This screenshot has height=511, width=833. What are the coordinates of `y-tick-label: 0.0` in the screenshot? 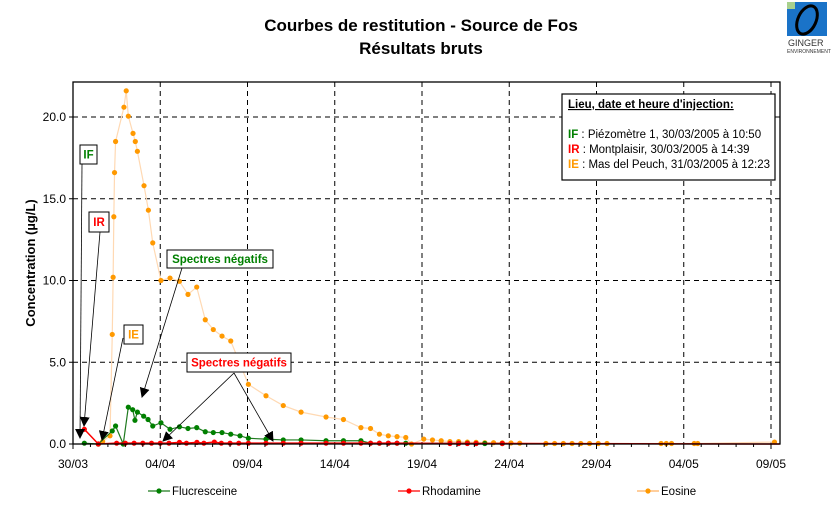 It's located at (57, 444).